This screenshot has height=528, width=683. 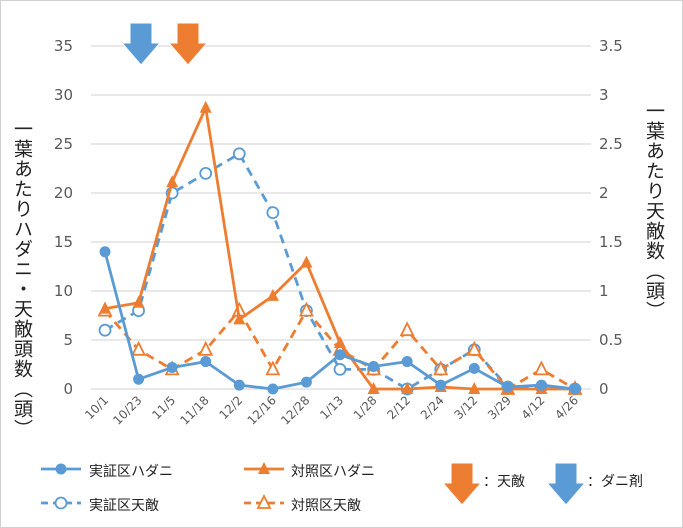 What do you see at coordinates (331, 407) in the screenshot?
I see `x-tick: 1/13` at bounding box center [331, 407].